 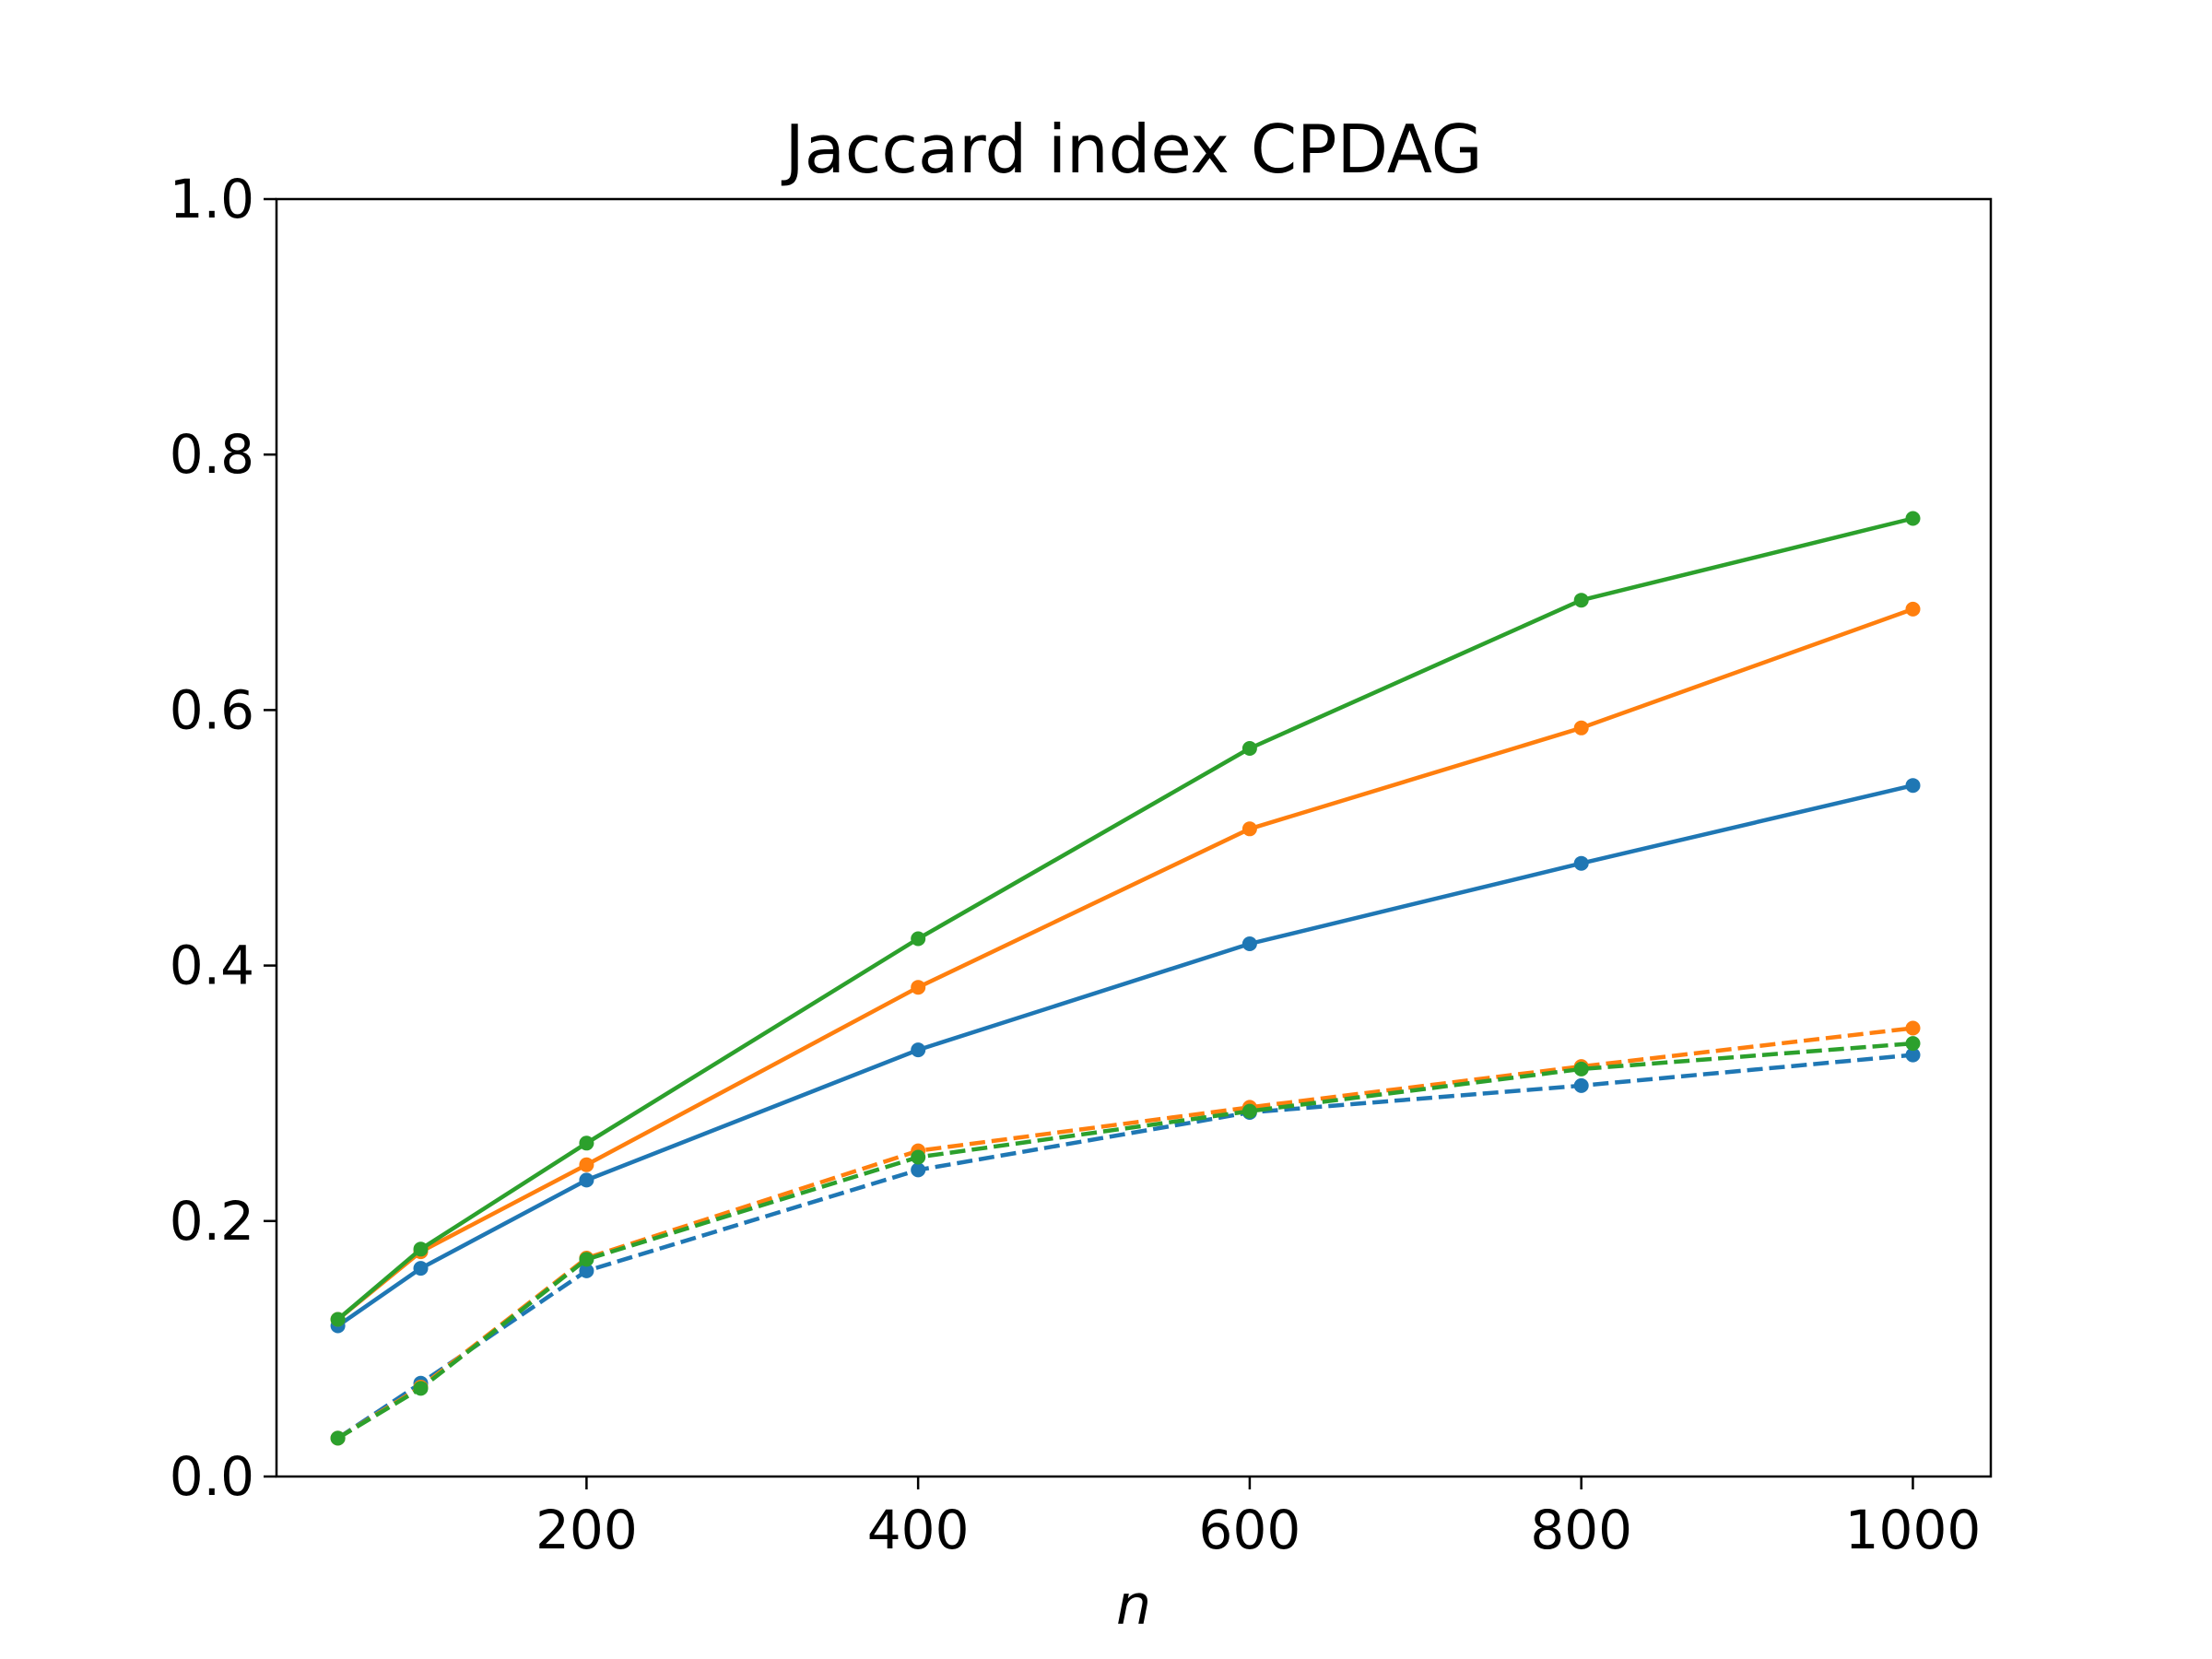 What do you see at coordinates (1133, 1605) in the screenshot?
I see `x-axis-label: n` at bounding box center [1133, 1605].